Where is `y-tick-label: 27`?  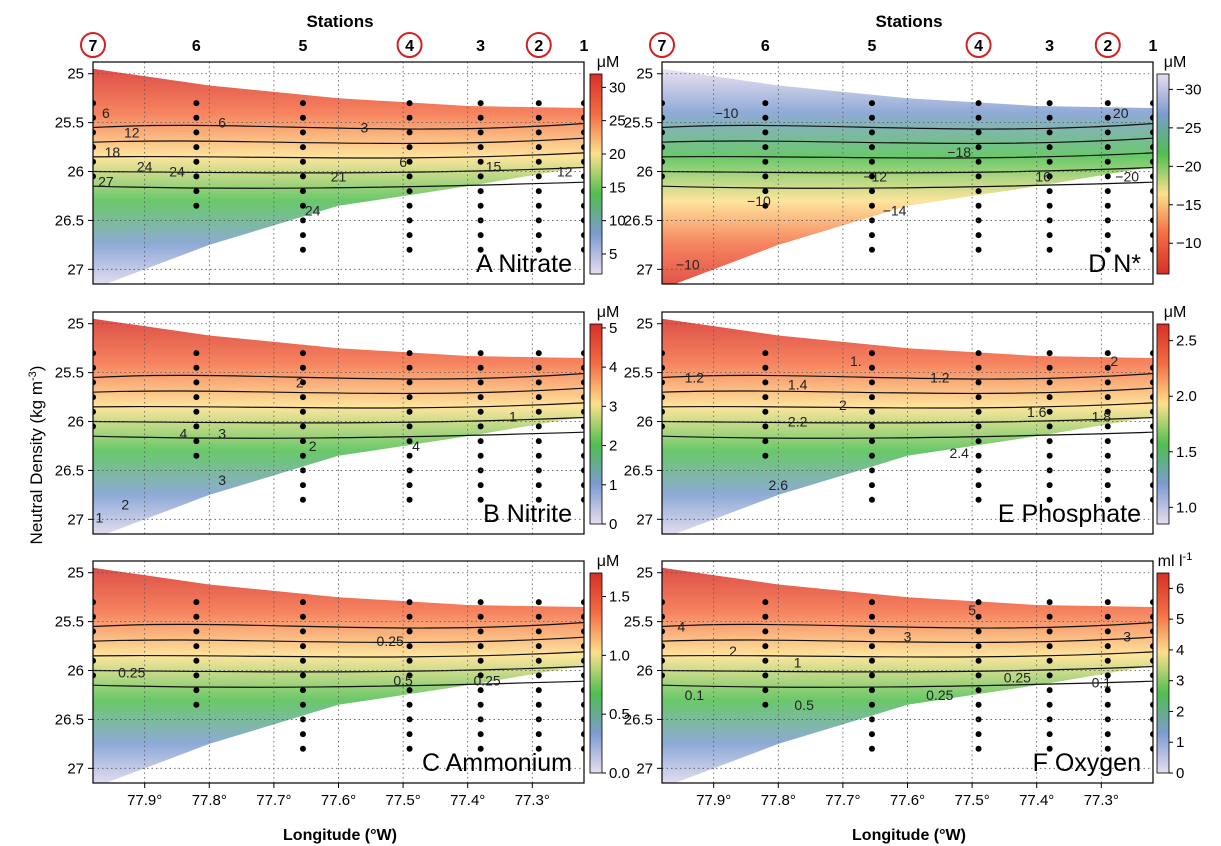
y-tick-label: 27 is located at coordinates (644, 269).